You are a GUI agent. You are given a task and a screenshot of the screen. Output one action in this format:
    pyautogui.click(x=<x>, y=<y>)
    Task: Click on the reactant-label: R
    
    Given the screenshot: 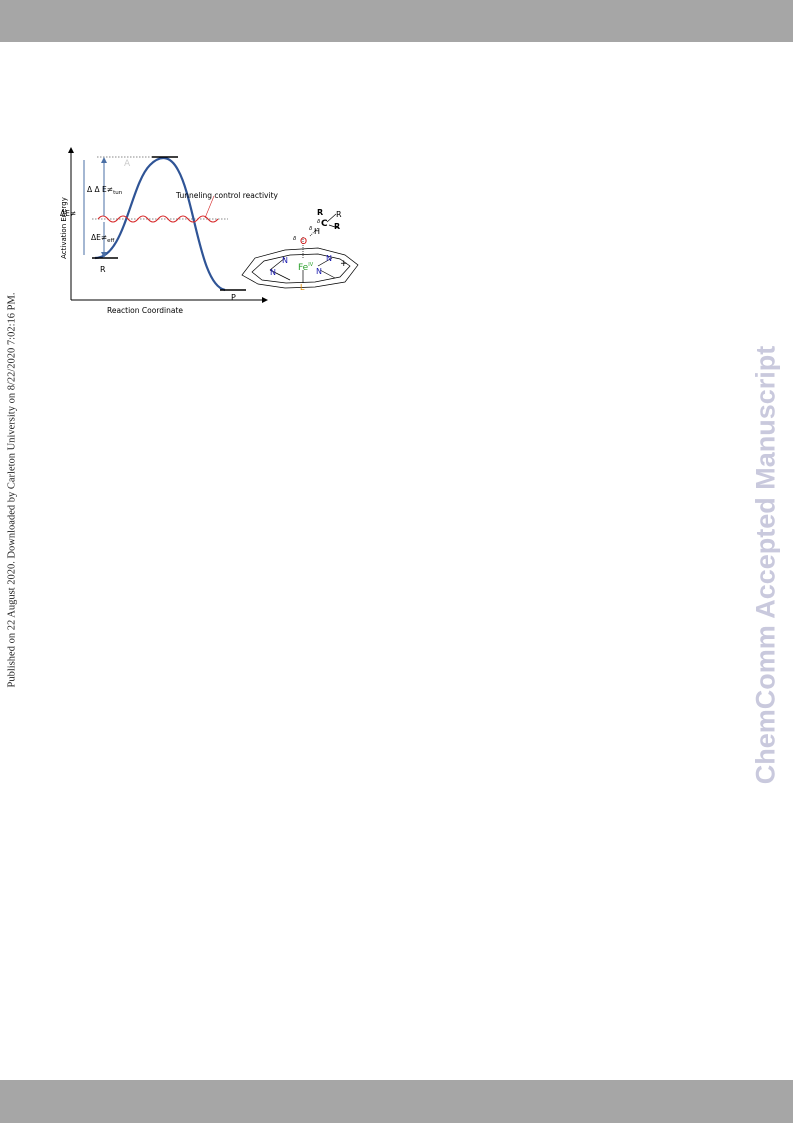 What is the action you would take?
    pyautogui.click(x=103, y=269)
    